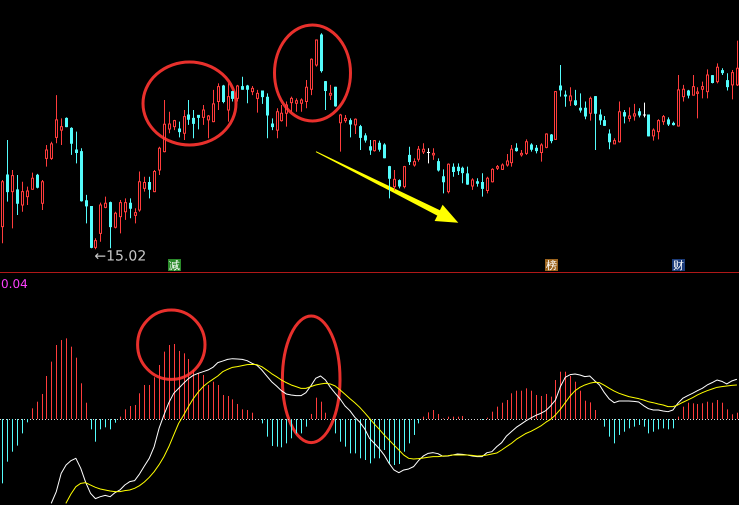 The width and height of the screenshot is (739, 505). What do you see at coordinates (551, 265) in the screenshot?
I see `x-label: 榜` at bounding box center [551, 265].